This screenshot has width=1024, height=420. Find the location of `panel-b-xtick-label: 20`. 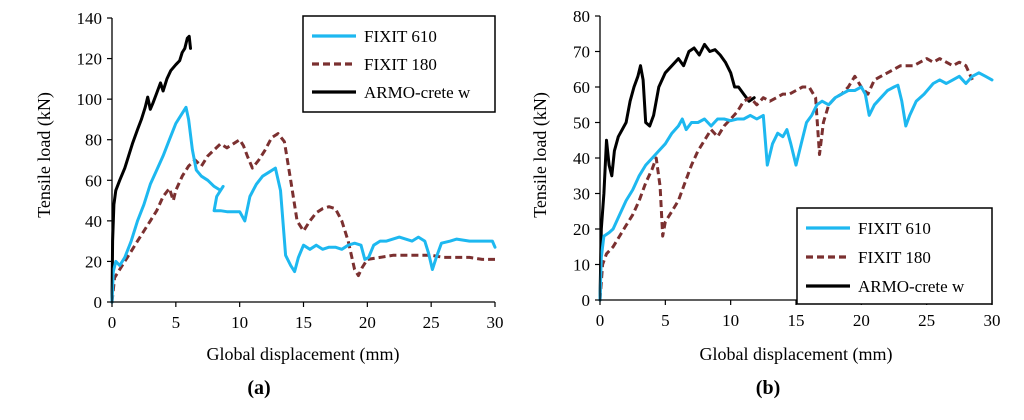

panel-b-xtick-label: 20 is located at coordinates (861, 320).